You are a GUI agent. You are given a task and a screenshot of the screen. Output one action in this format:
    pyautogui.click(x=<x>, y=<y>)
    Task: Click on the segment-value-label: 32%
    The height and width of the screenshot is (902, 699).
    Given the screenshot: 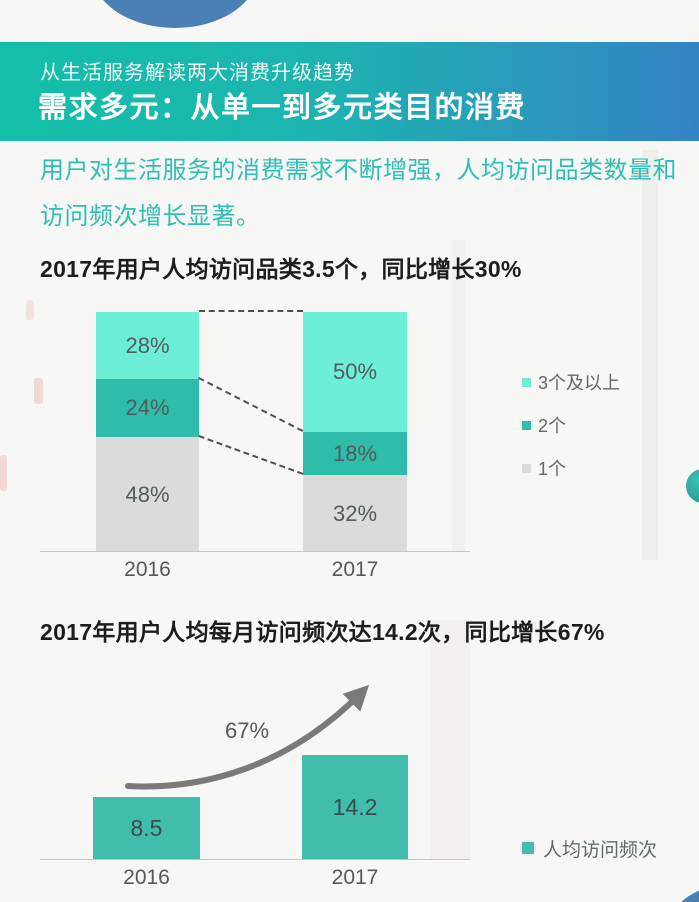 What is the action you would take?
    pyautogui.click(x=355, y=513)
    